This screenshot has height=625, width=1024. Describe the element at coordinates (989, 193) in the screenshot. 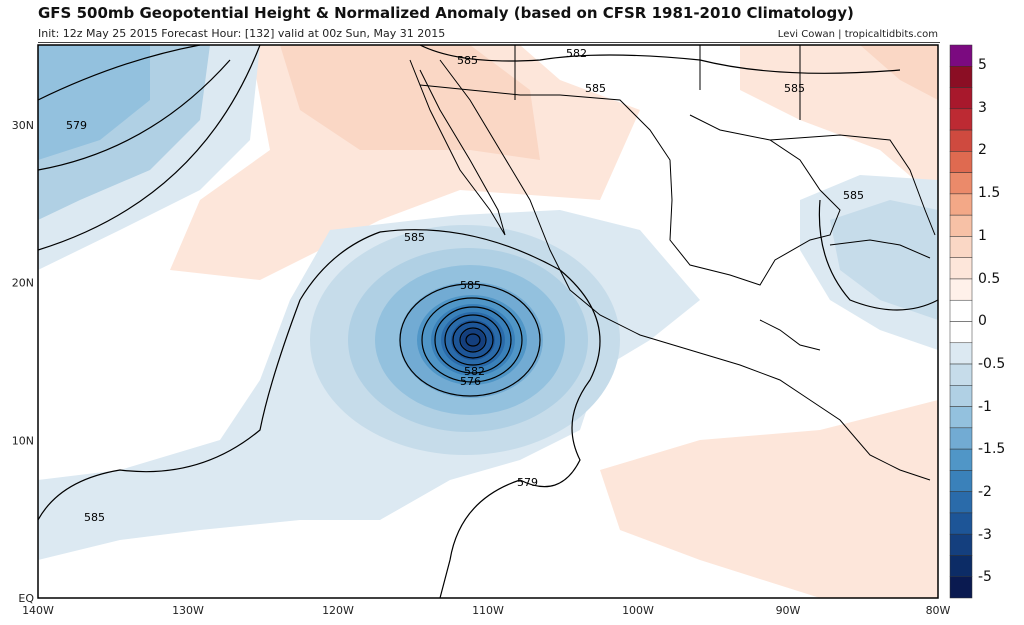

I see `colorbar-label: 1.5` at that location.